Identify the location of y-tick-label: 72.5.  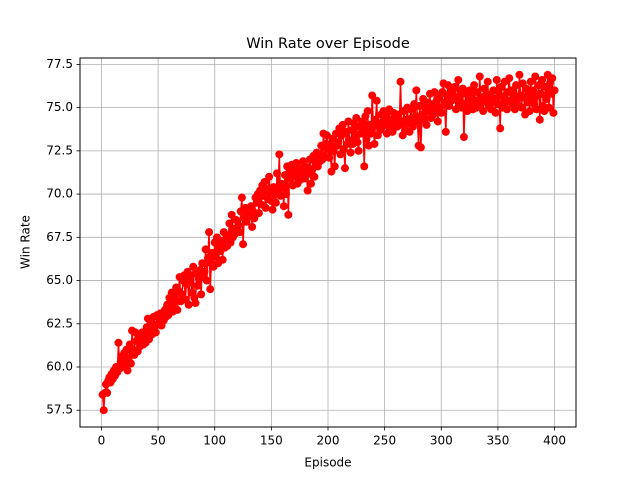
(59, 150).